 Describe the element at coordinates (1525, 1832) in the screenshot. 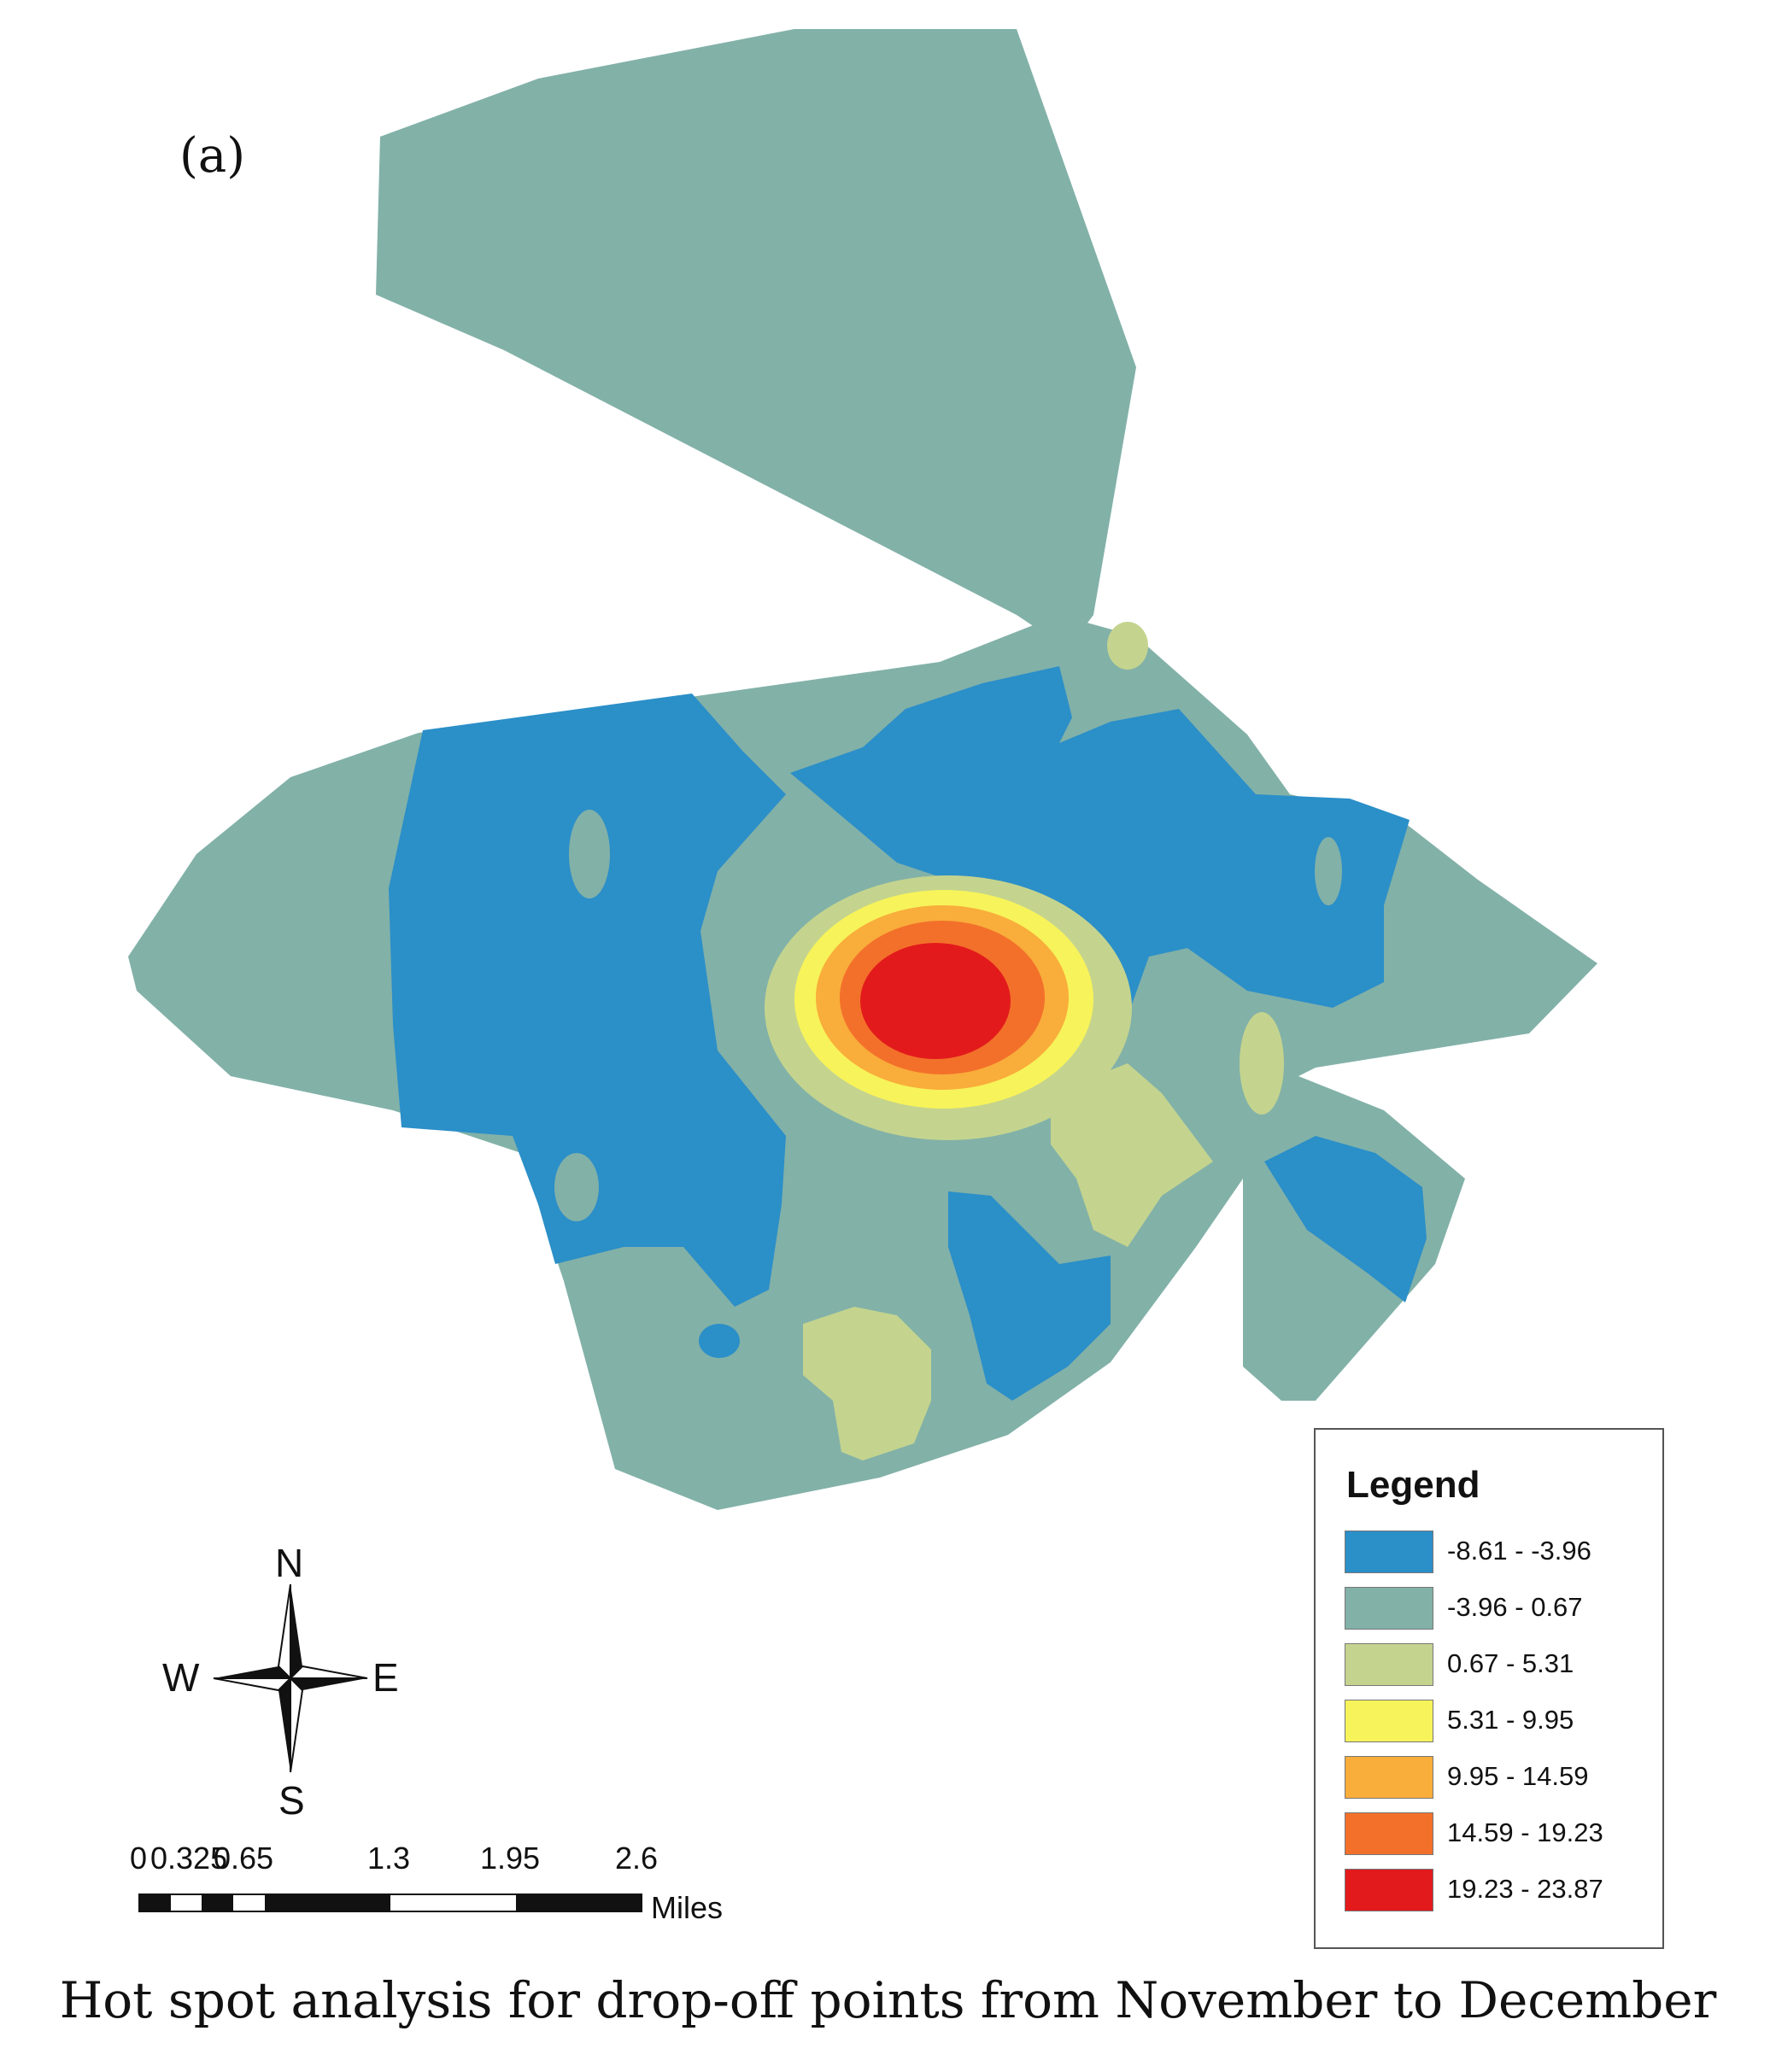

I see `legend-item-label: 14.59 - 19.23` at that location.